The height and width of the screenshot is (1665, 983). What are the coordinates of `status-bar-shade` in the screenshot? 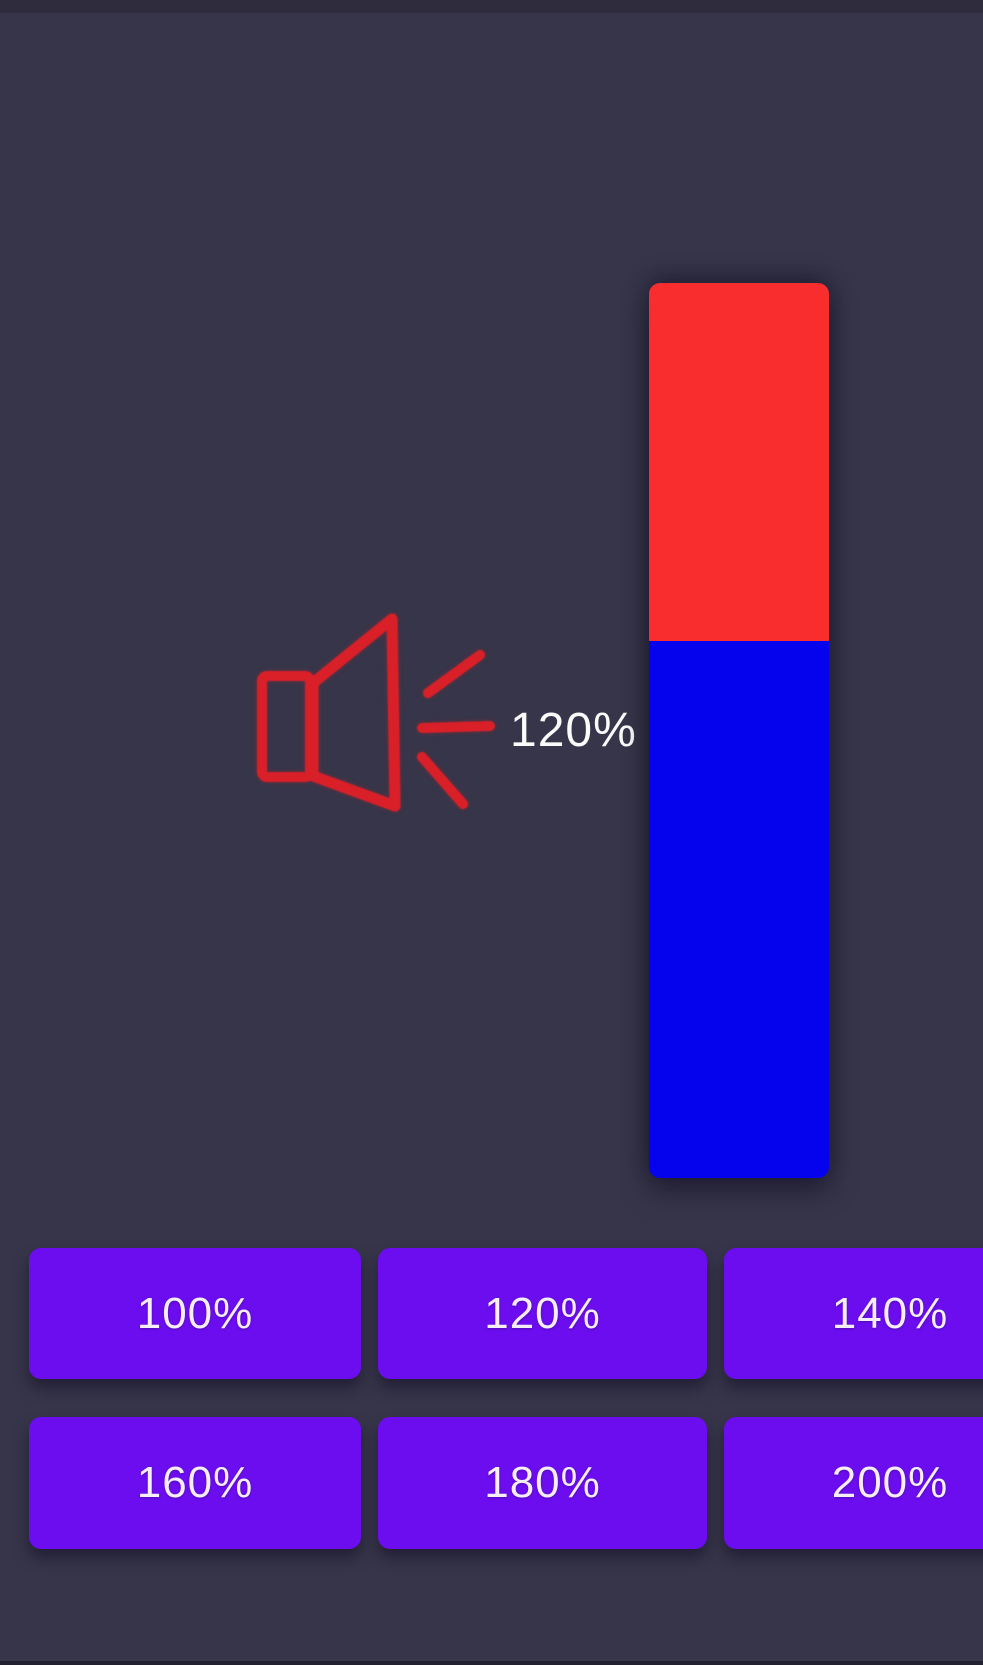 It's located at (491, 6).